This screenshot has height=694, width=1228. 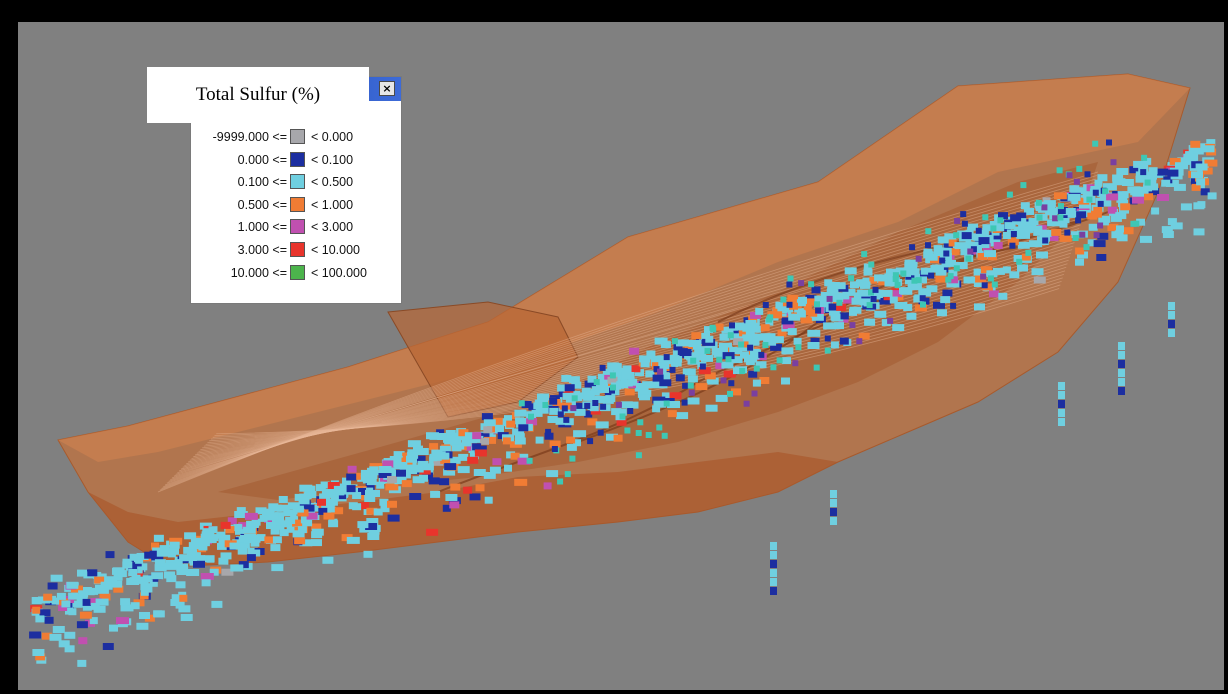 What do you see at coordinates (332, 159) in the screenshot?
I see `legend-item-upper-bound: < 0.100` at bounding box center [332, 159].